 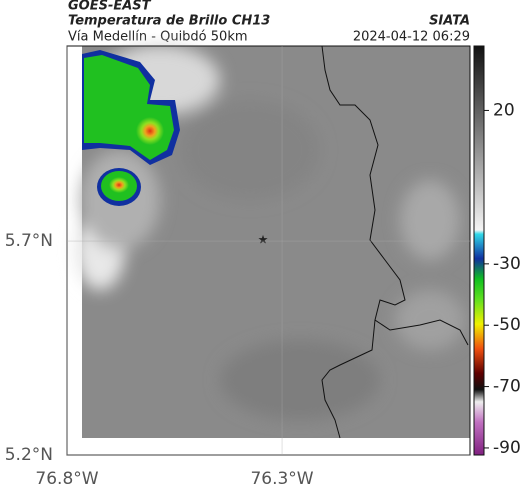 I want to click on colorbar-tick-label: 20, so click(x=504, y=110).